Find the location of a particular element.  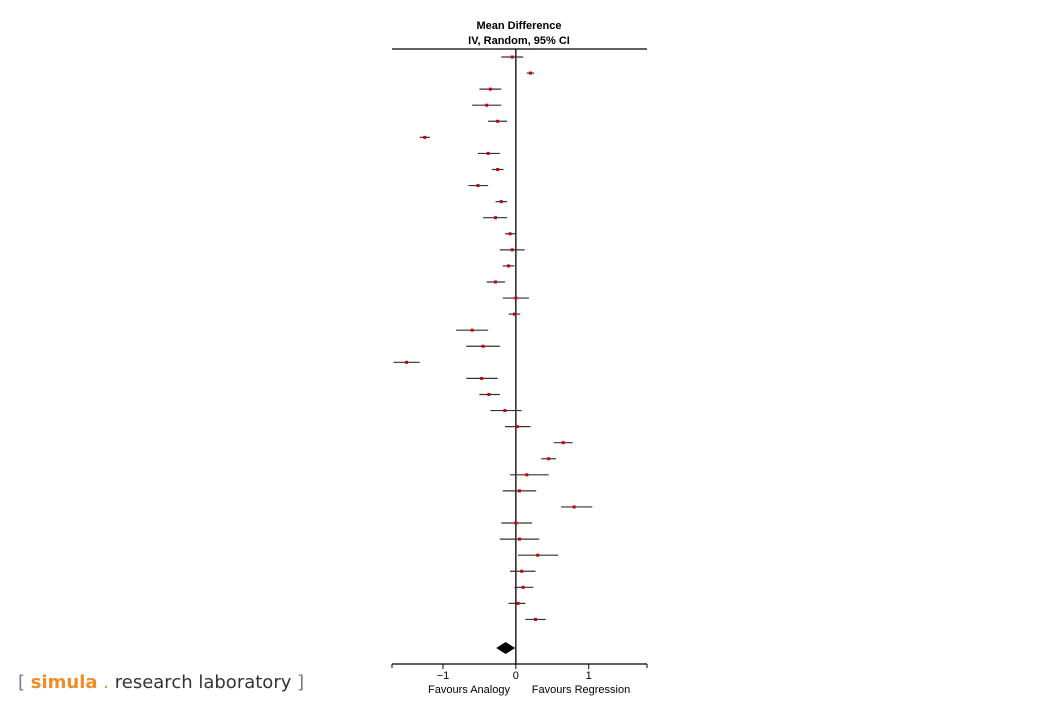

x-axis: −1 0 1 is located at coordinates (519, 672).